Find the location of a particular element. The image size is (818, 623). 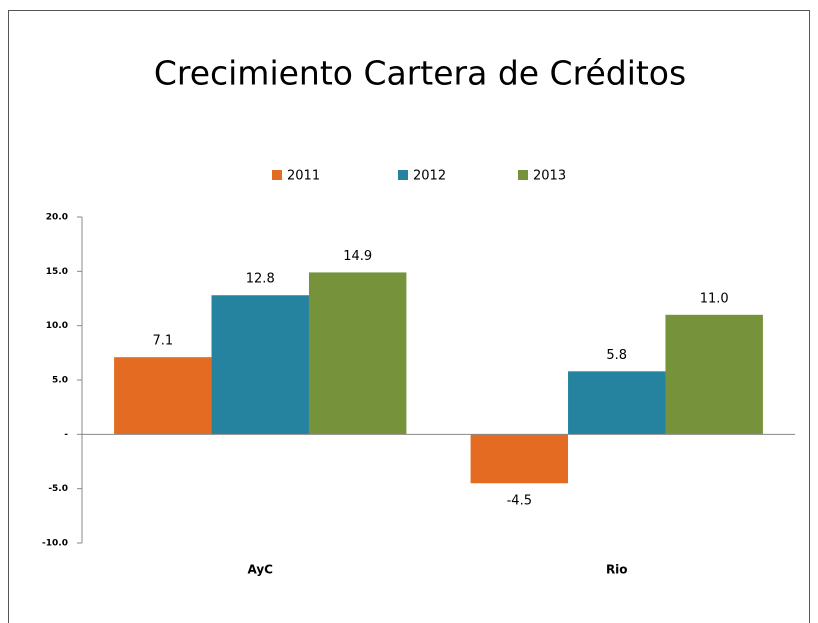

y-tick-label: 10.0 is located at coordinates (57, 326).